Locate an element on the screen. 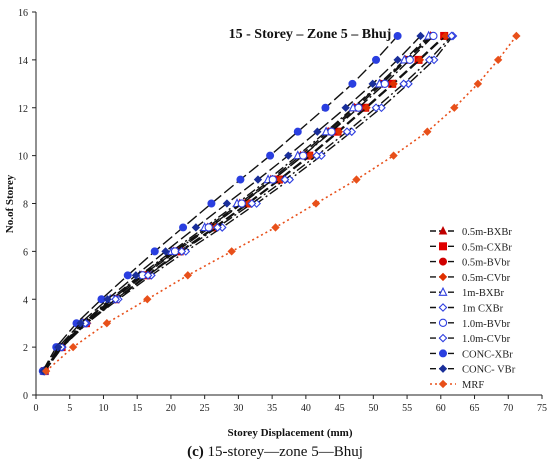 The height and width of the screenshot is (471, 550). caption-label: (c) is located at coordinates (195, 452).